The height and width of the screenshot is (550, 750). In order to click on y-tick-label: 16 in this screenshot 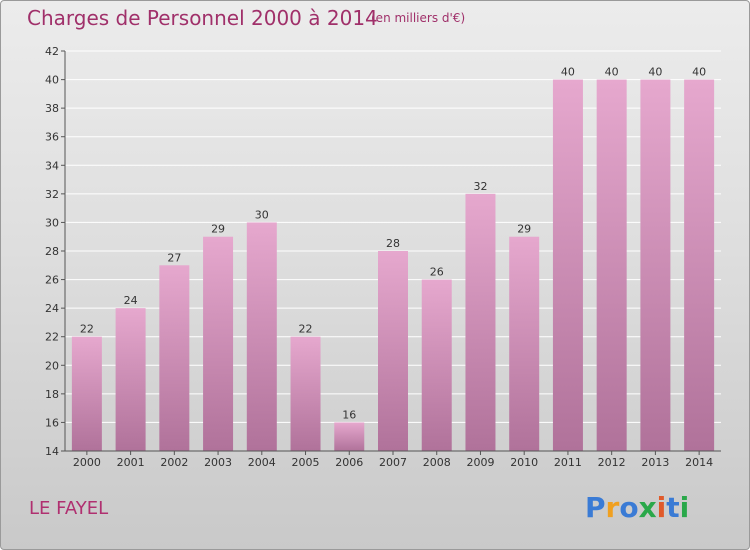, I will do `click(52, 422)`.